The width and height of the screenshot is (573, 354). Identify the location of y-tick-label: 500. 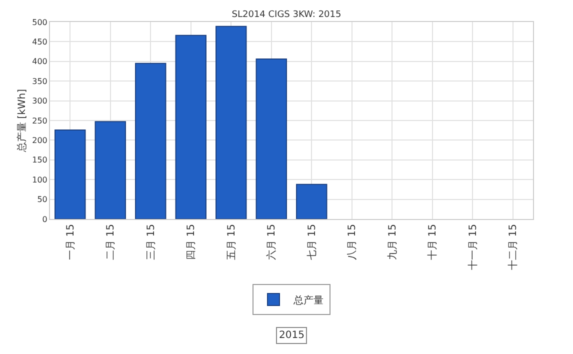
(40, 22).